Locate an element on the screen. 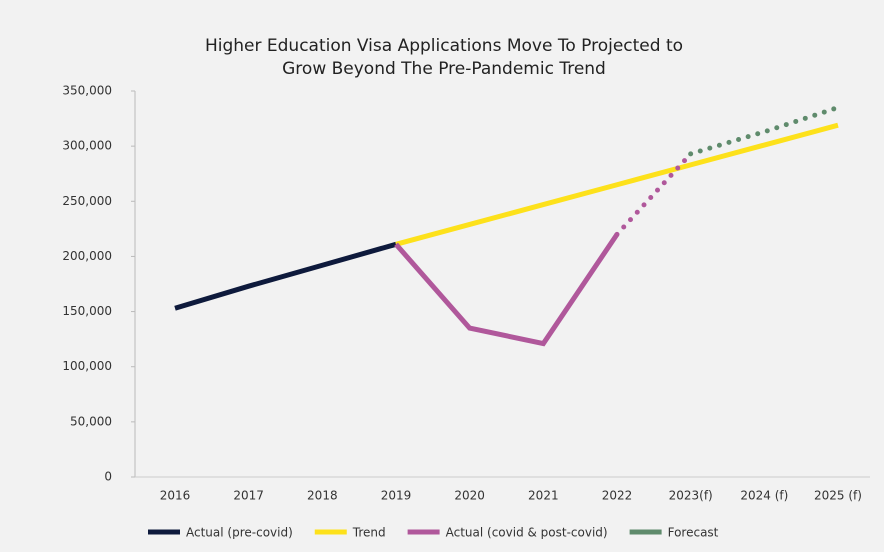 The height and width of the screenshot is (552, 884). chart-title: Grow Beyond The Pre-Pandemic Trend is located at coordinates (444, 69).